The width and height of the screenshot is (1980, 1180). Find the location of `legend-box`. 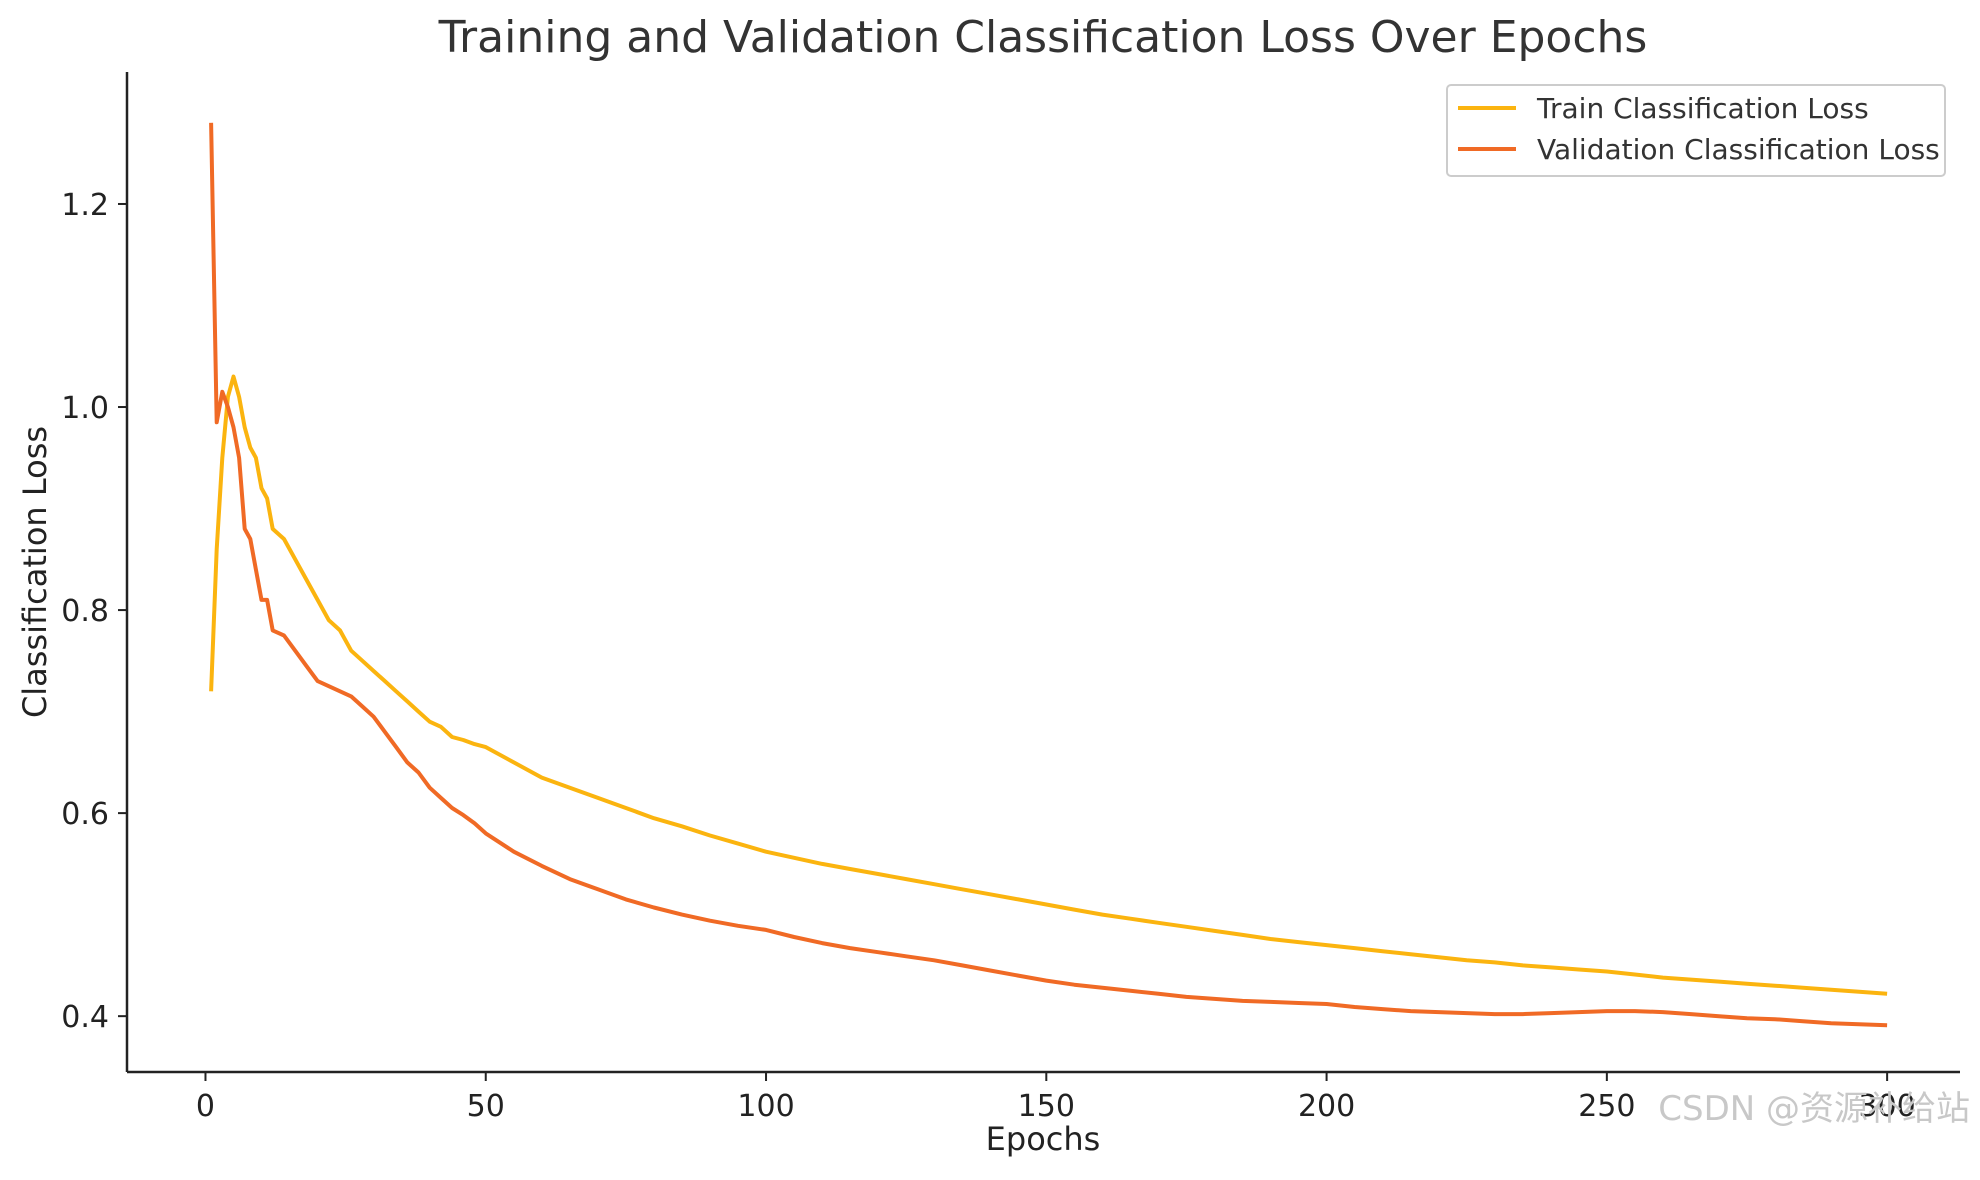

legend-box is located at coordinates (1696, 130).